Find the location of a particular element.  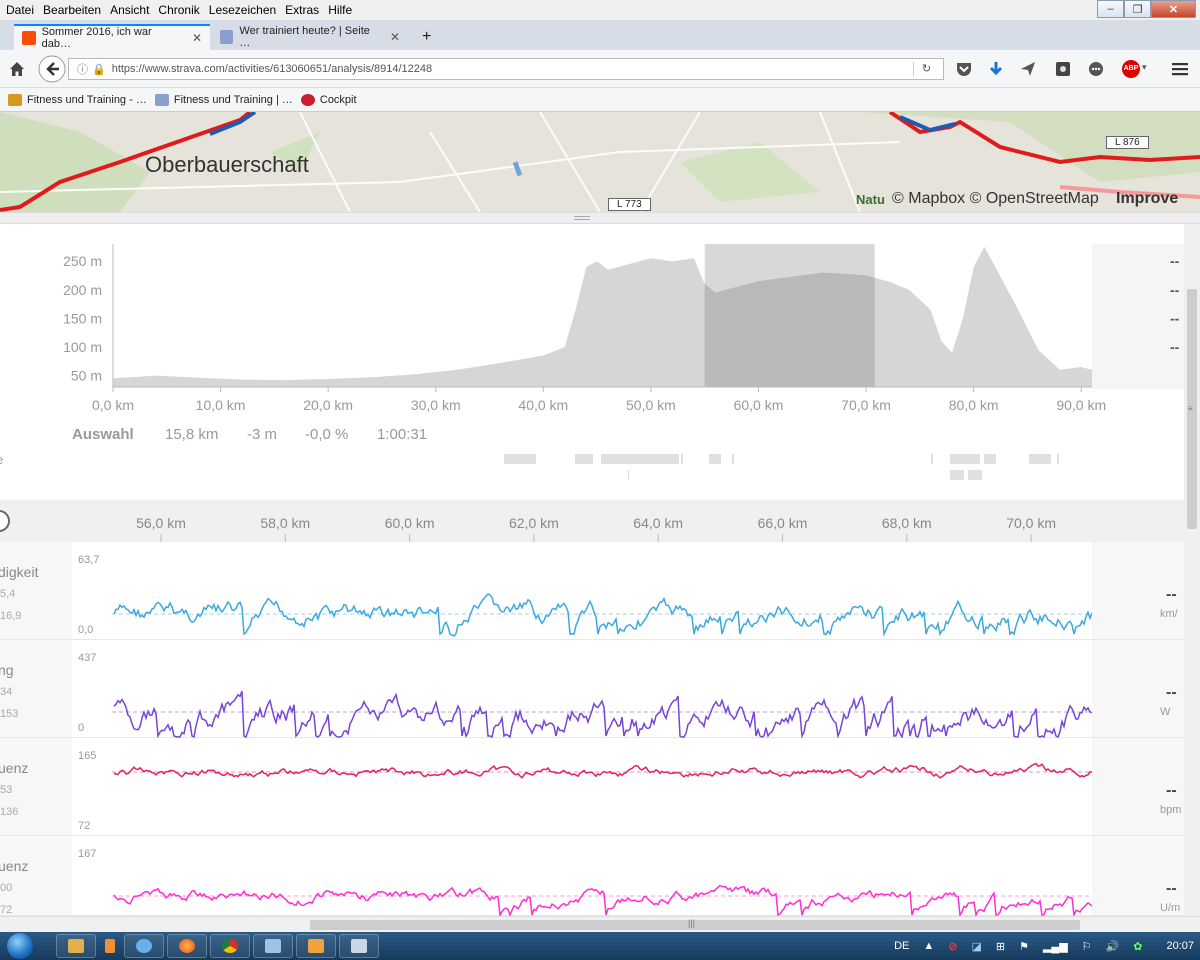

menu-bearbeiten: Bearbeiten is located at coordinates (72, 10).